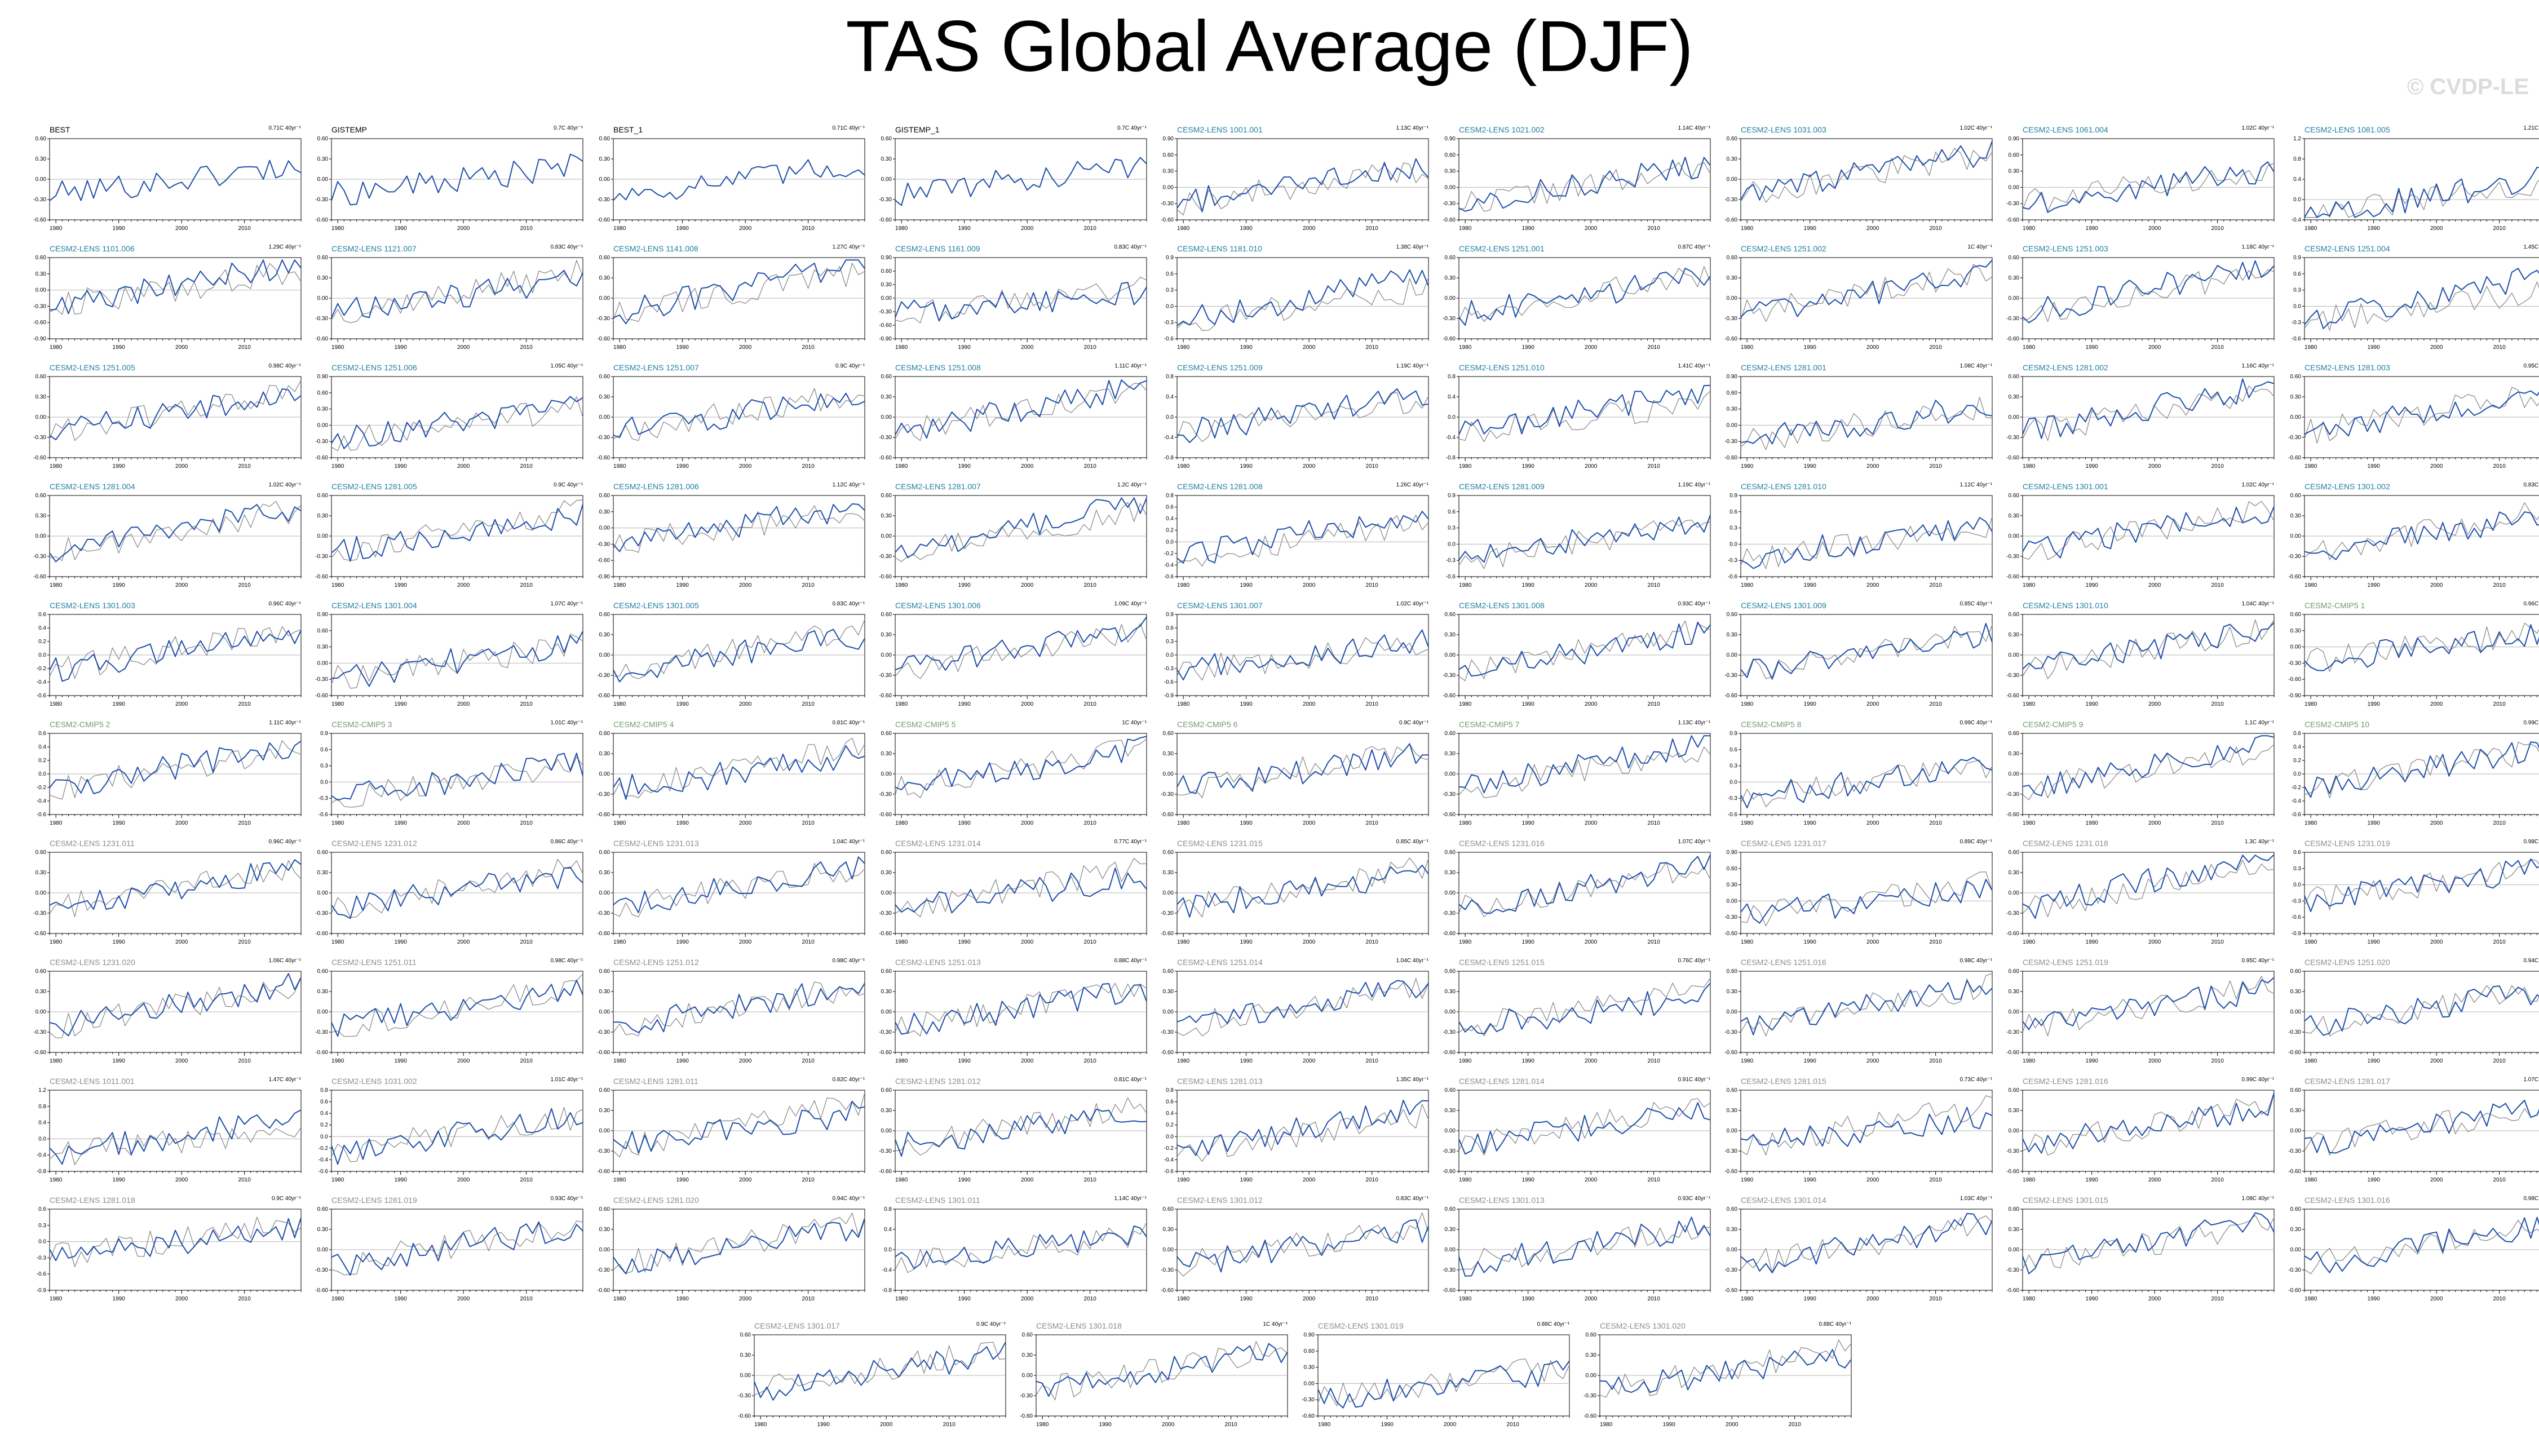  I want to click on y-tick-label: 0.8, so click(1452, 377).